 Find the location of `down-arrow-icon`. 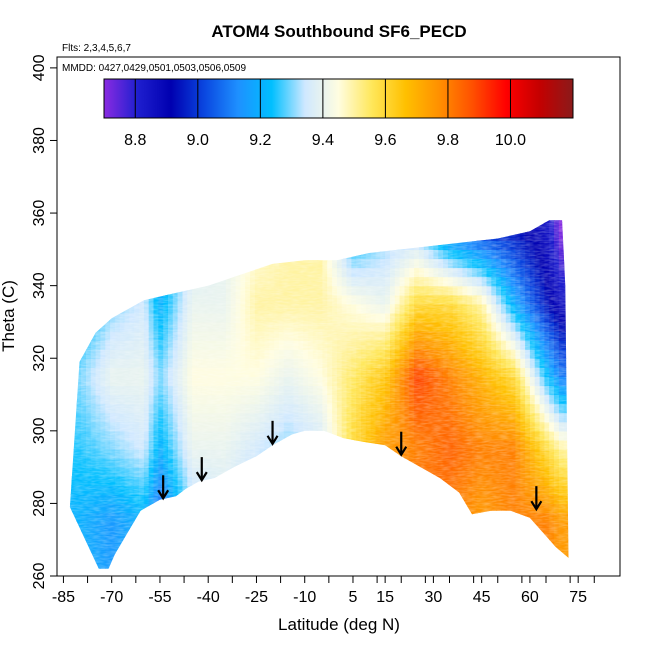

down-arrow-icon is located at coordinates (272, 433).